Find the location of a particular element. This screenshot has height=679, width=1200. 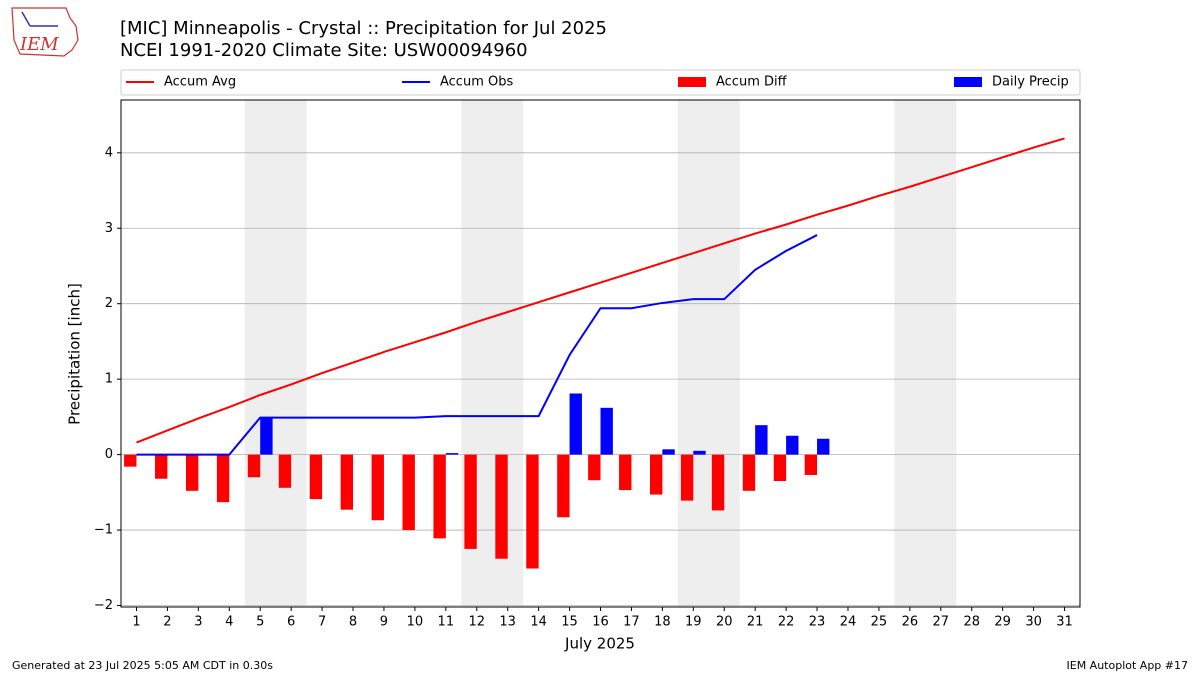

x-tick-label: 10 is located at coordinates (415, 622).